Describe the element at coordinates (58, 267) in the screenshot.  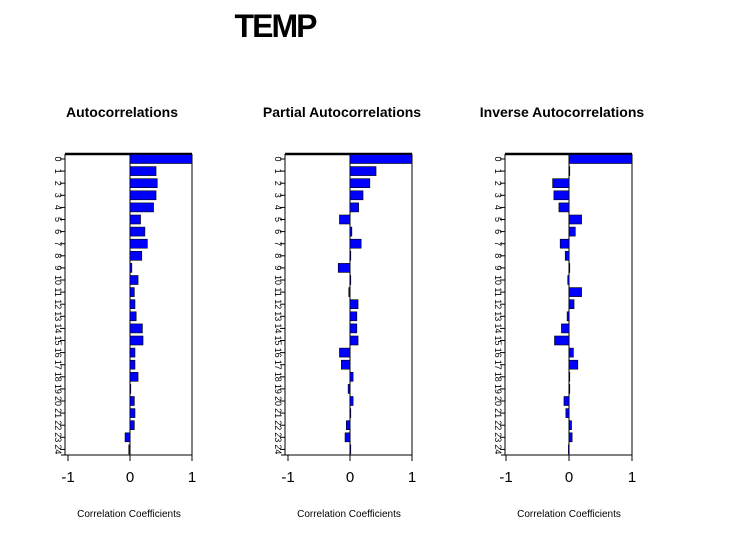
I see `lag-label: 9` at that location.